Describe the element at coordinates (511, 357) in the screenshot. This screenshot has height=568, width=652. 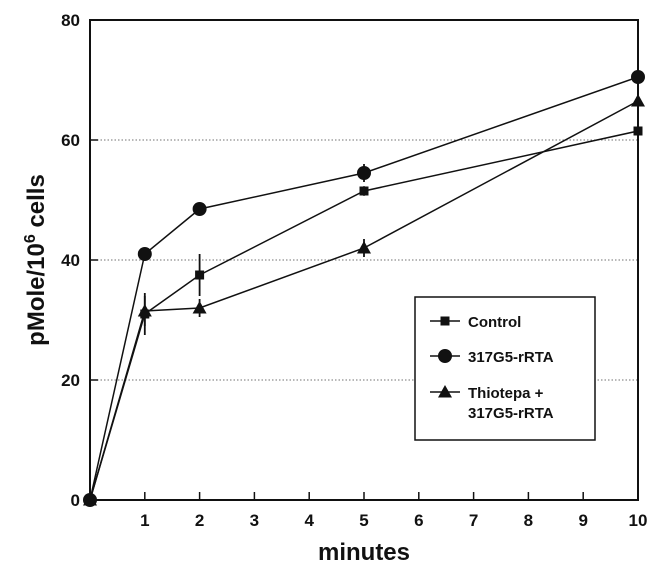
I see `legend-label-317g5: 317G5-rRTA` at that location.